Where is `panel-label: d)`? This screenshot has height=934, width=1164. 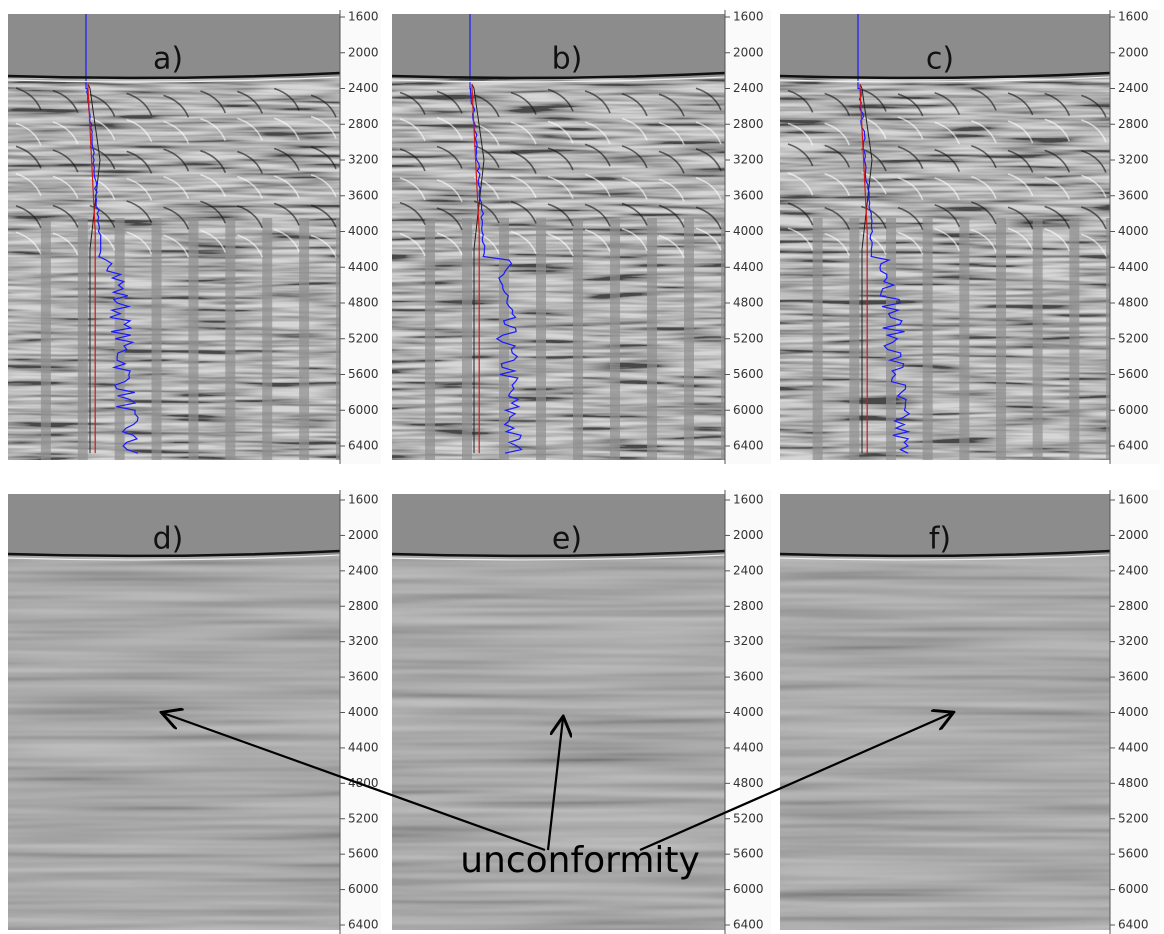
panel-label: d) is located at coordinates (168, 539).